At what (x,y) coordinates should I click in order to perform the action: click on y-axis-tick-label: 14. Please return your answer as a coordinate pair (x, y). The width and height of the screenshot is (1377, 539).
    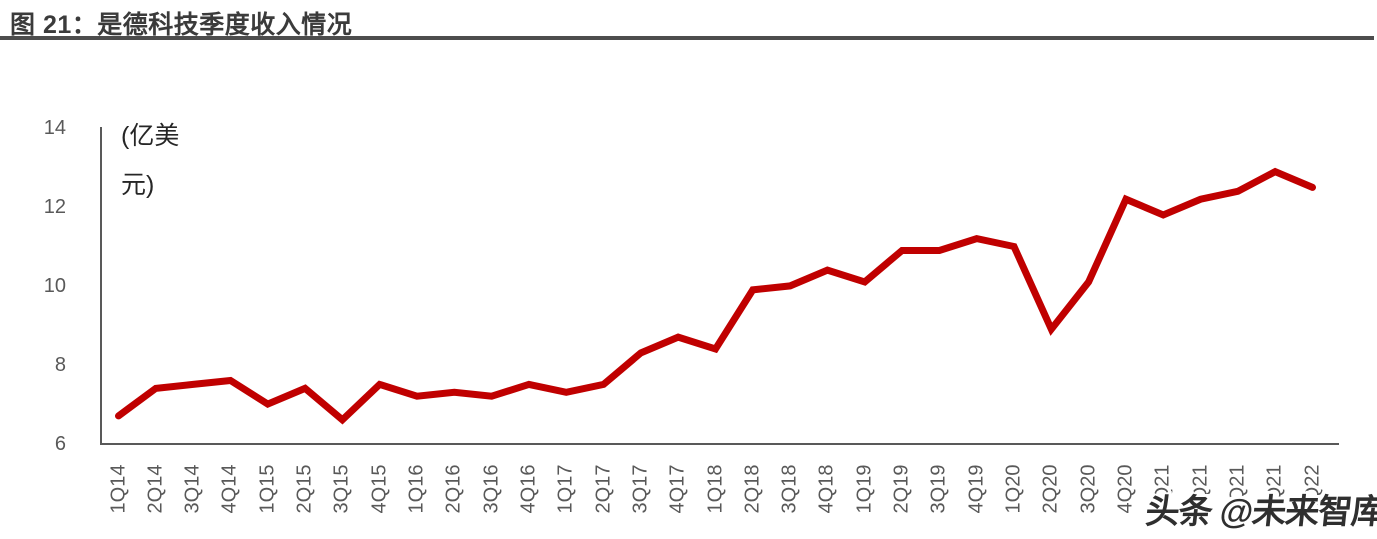
    Looking at the image, I should click on (54, 128).